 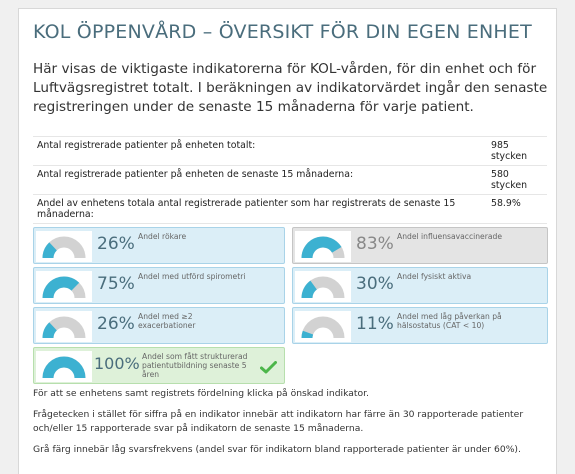 I want to click on indicator-label: Andel med ≥2 exacerbationer, so click(x=167, y=321).